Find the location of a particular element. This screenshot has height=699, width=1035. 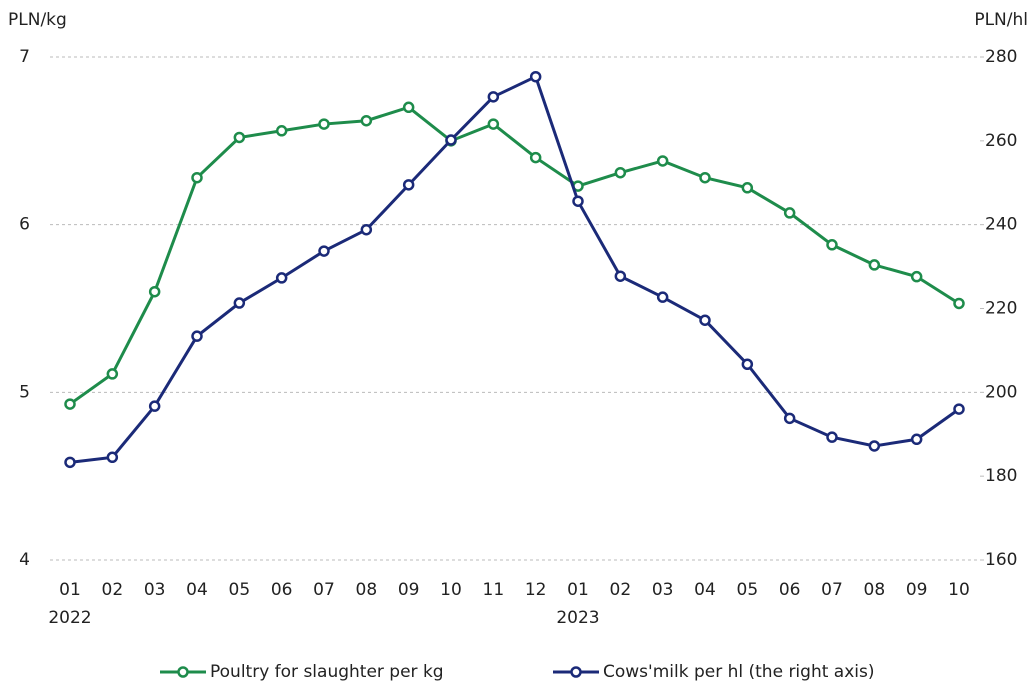

x-year-label: 2022 is located at coordinates (69, 618).